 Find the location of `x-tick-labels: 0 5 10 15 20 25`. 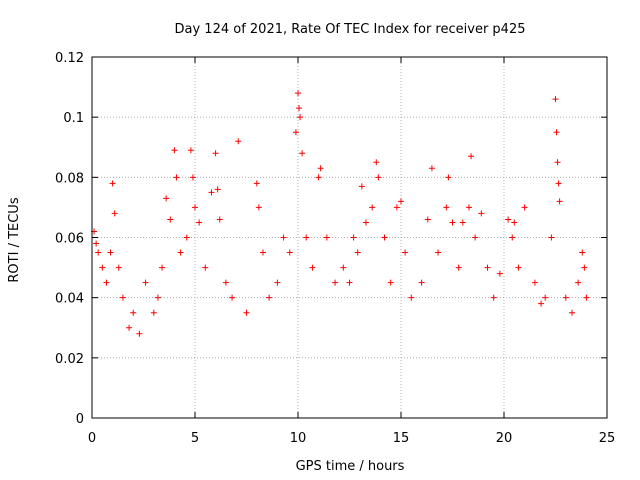

x-tick-labels: 0 5 10 15 20 25 is located at coordinates (351, 438).